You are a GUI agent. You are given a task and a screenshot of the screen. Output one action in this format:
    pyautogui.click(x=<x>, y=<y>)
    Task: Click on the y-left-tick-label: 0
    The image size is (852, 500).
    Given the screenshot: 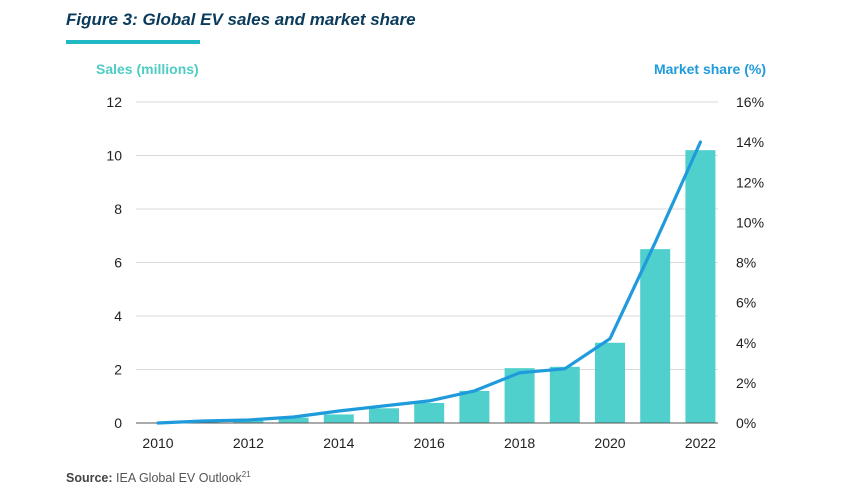 What is the action you would take?
    pyautogui.click(x=118, y=423)
    